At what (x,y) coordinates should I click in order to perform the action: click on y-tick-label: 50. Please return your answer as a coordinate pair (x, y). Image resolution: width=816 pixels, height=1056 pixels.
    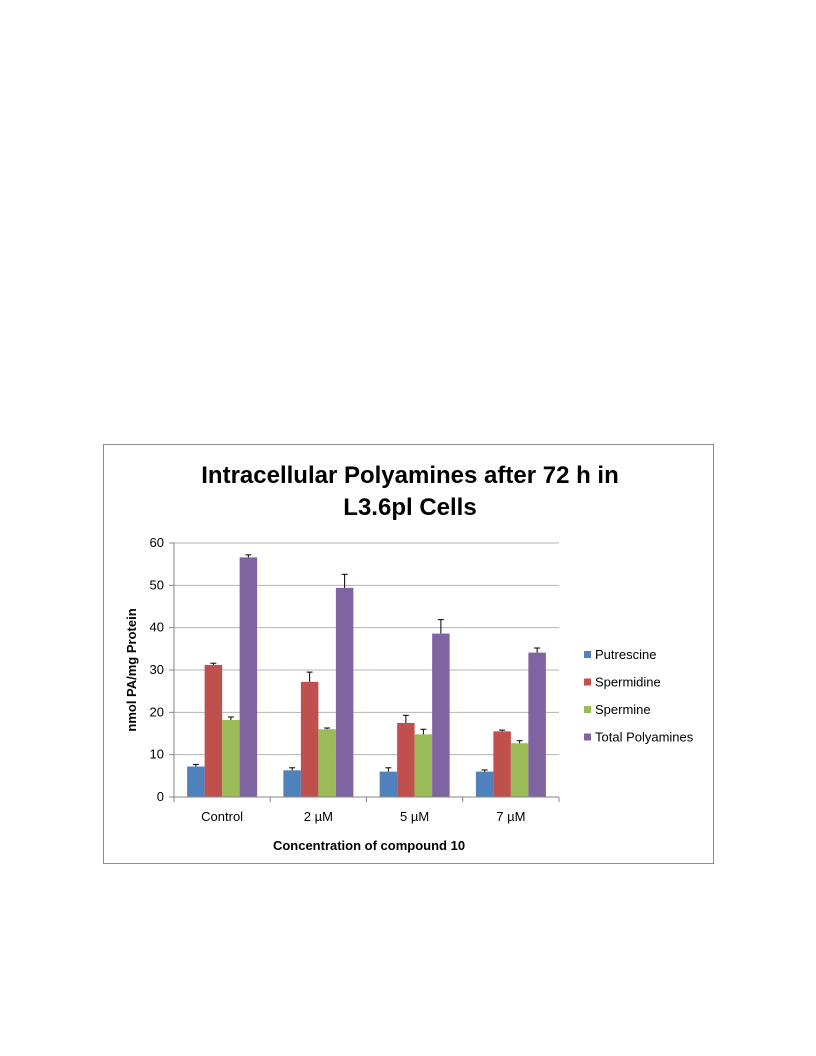
    Looking at the image, I should click on (157, 584).